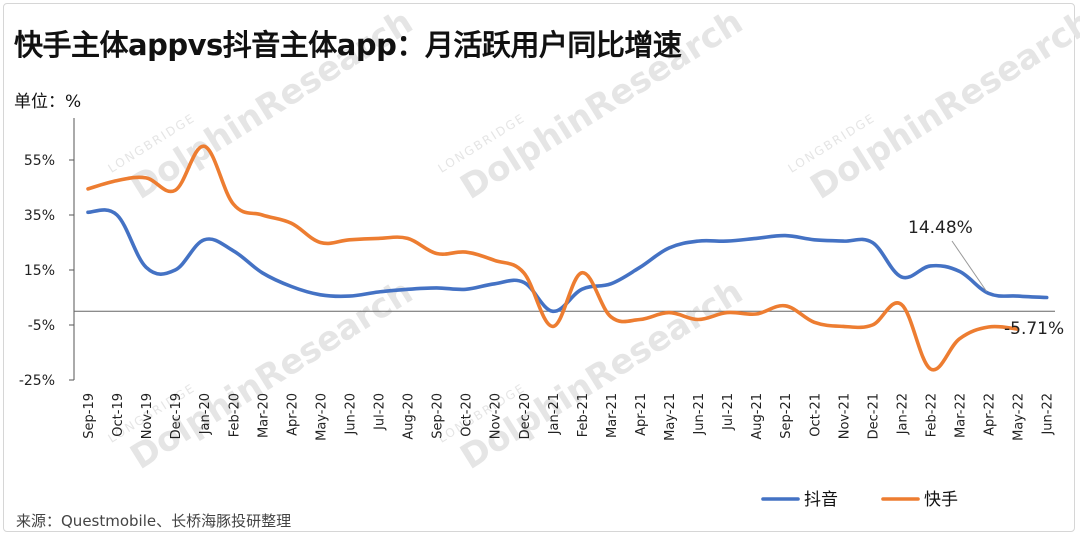  Describe the element at coordinates (234, 415) in the screenshot. I see `x-tick-label: Feb-20` at that location.